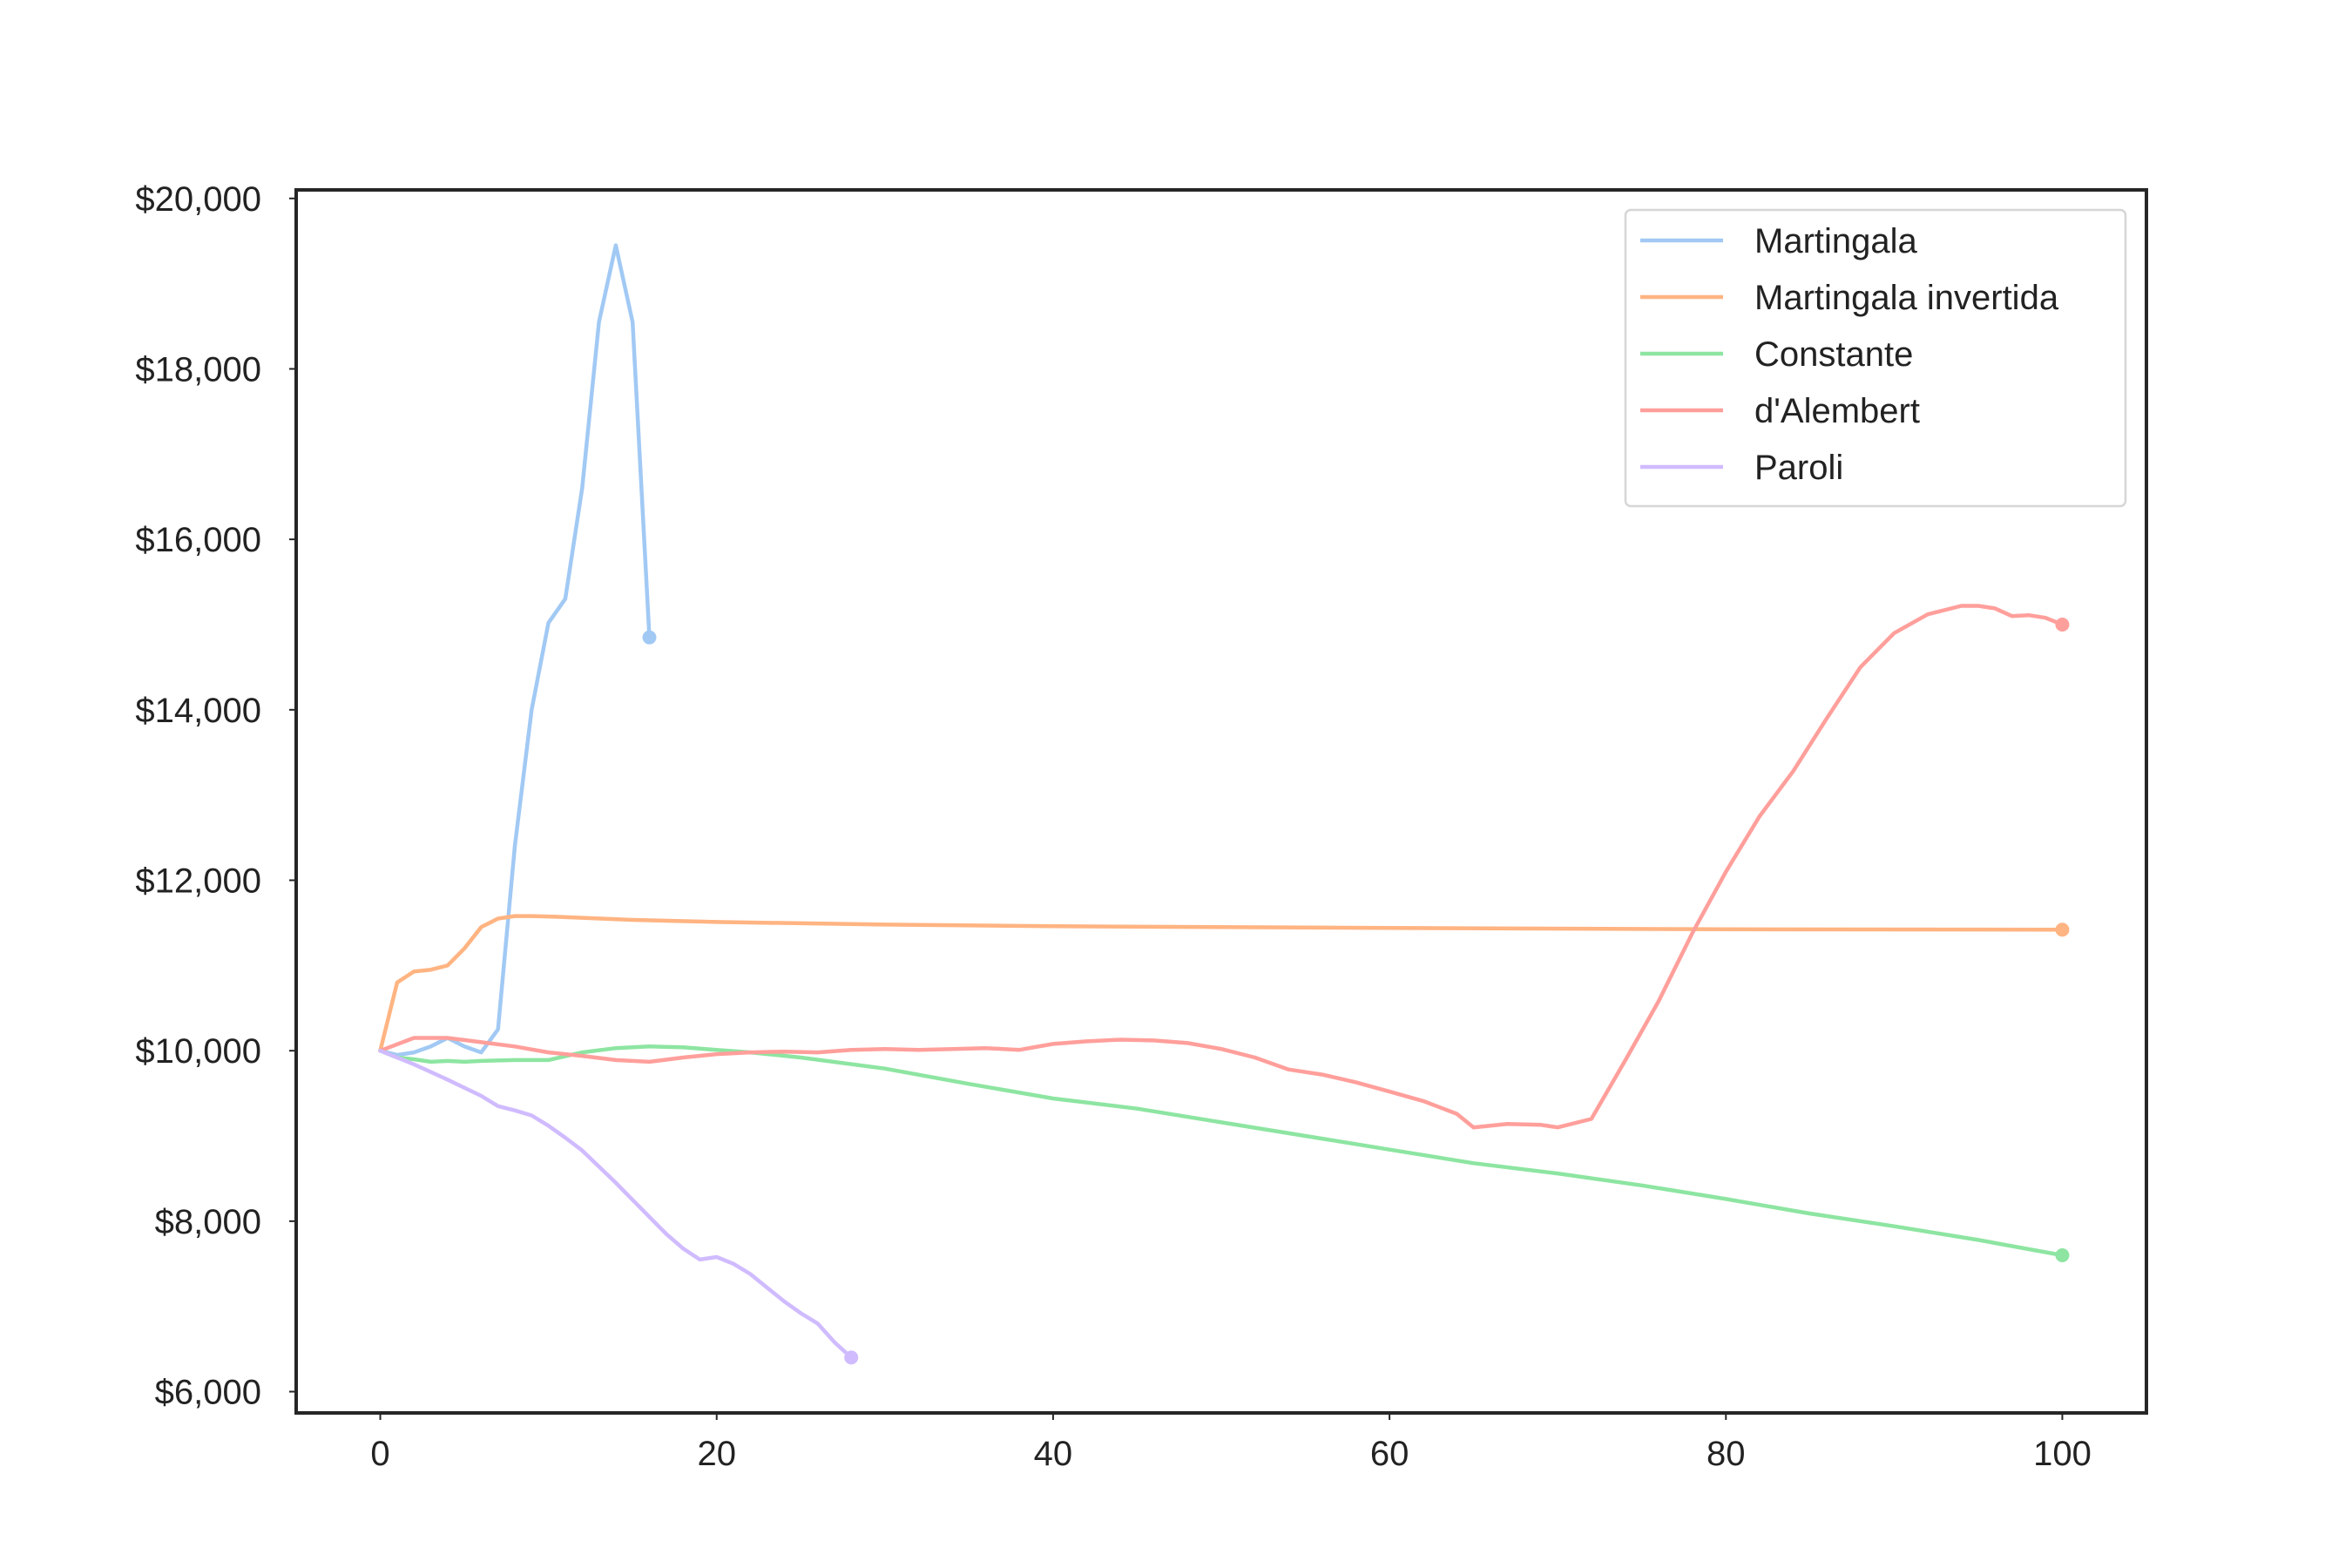 This screenshot has width=2352, height=1568. I want to click on series-end-marker-paroli, so click(851, 1358).